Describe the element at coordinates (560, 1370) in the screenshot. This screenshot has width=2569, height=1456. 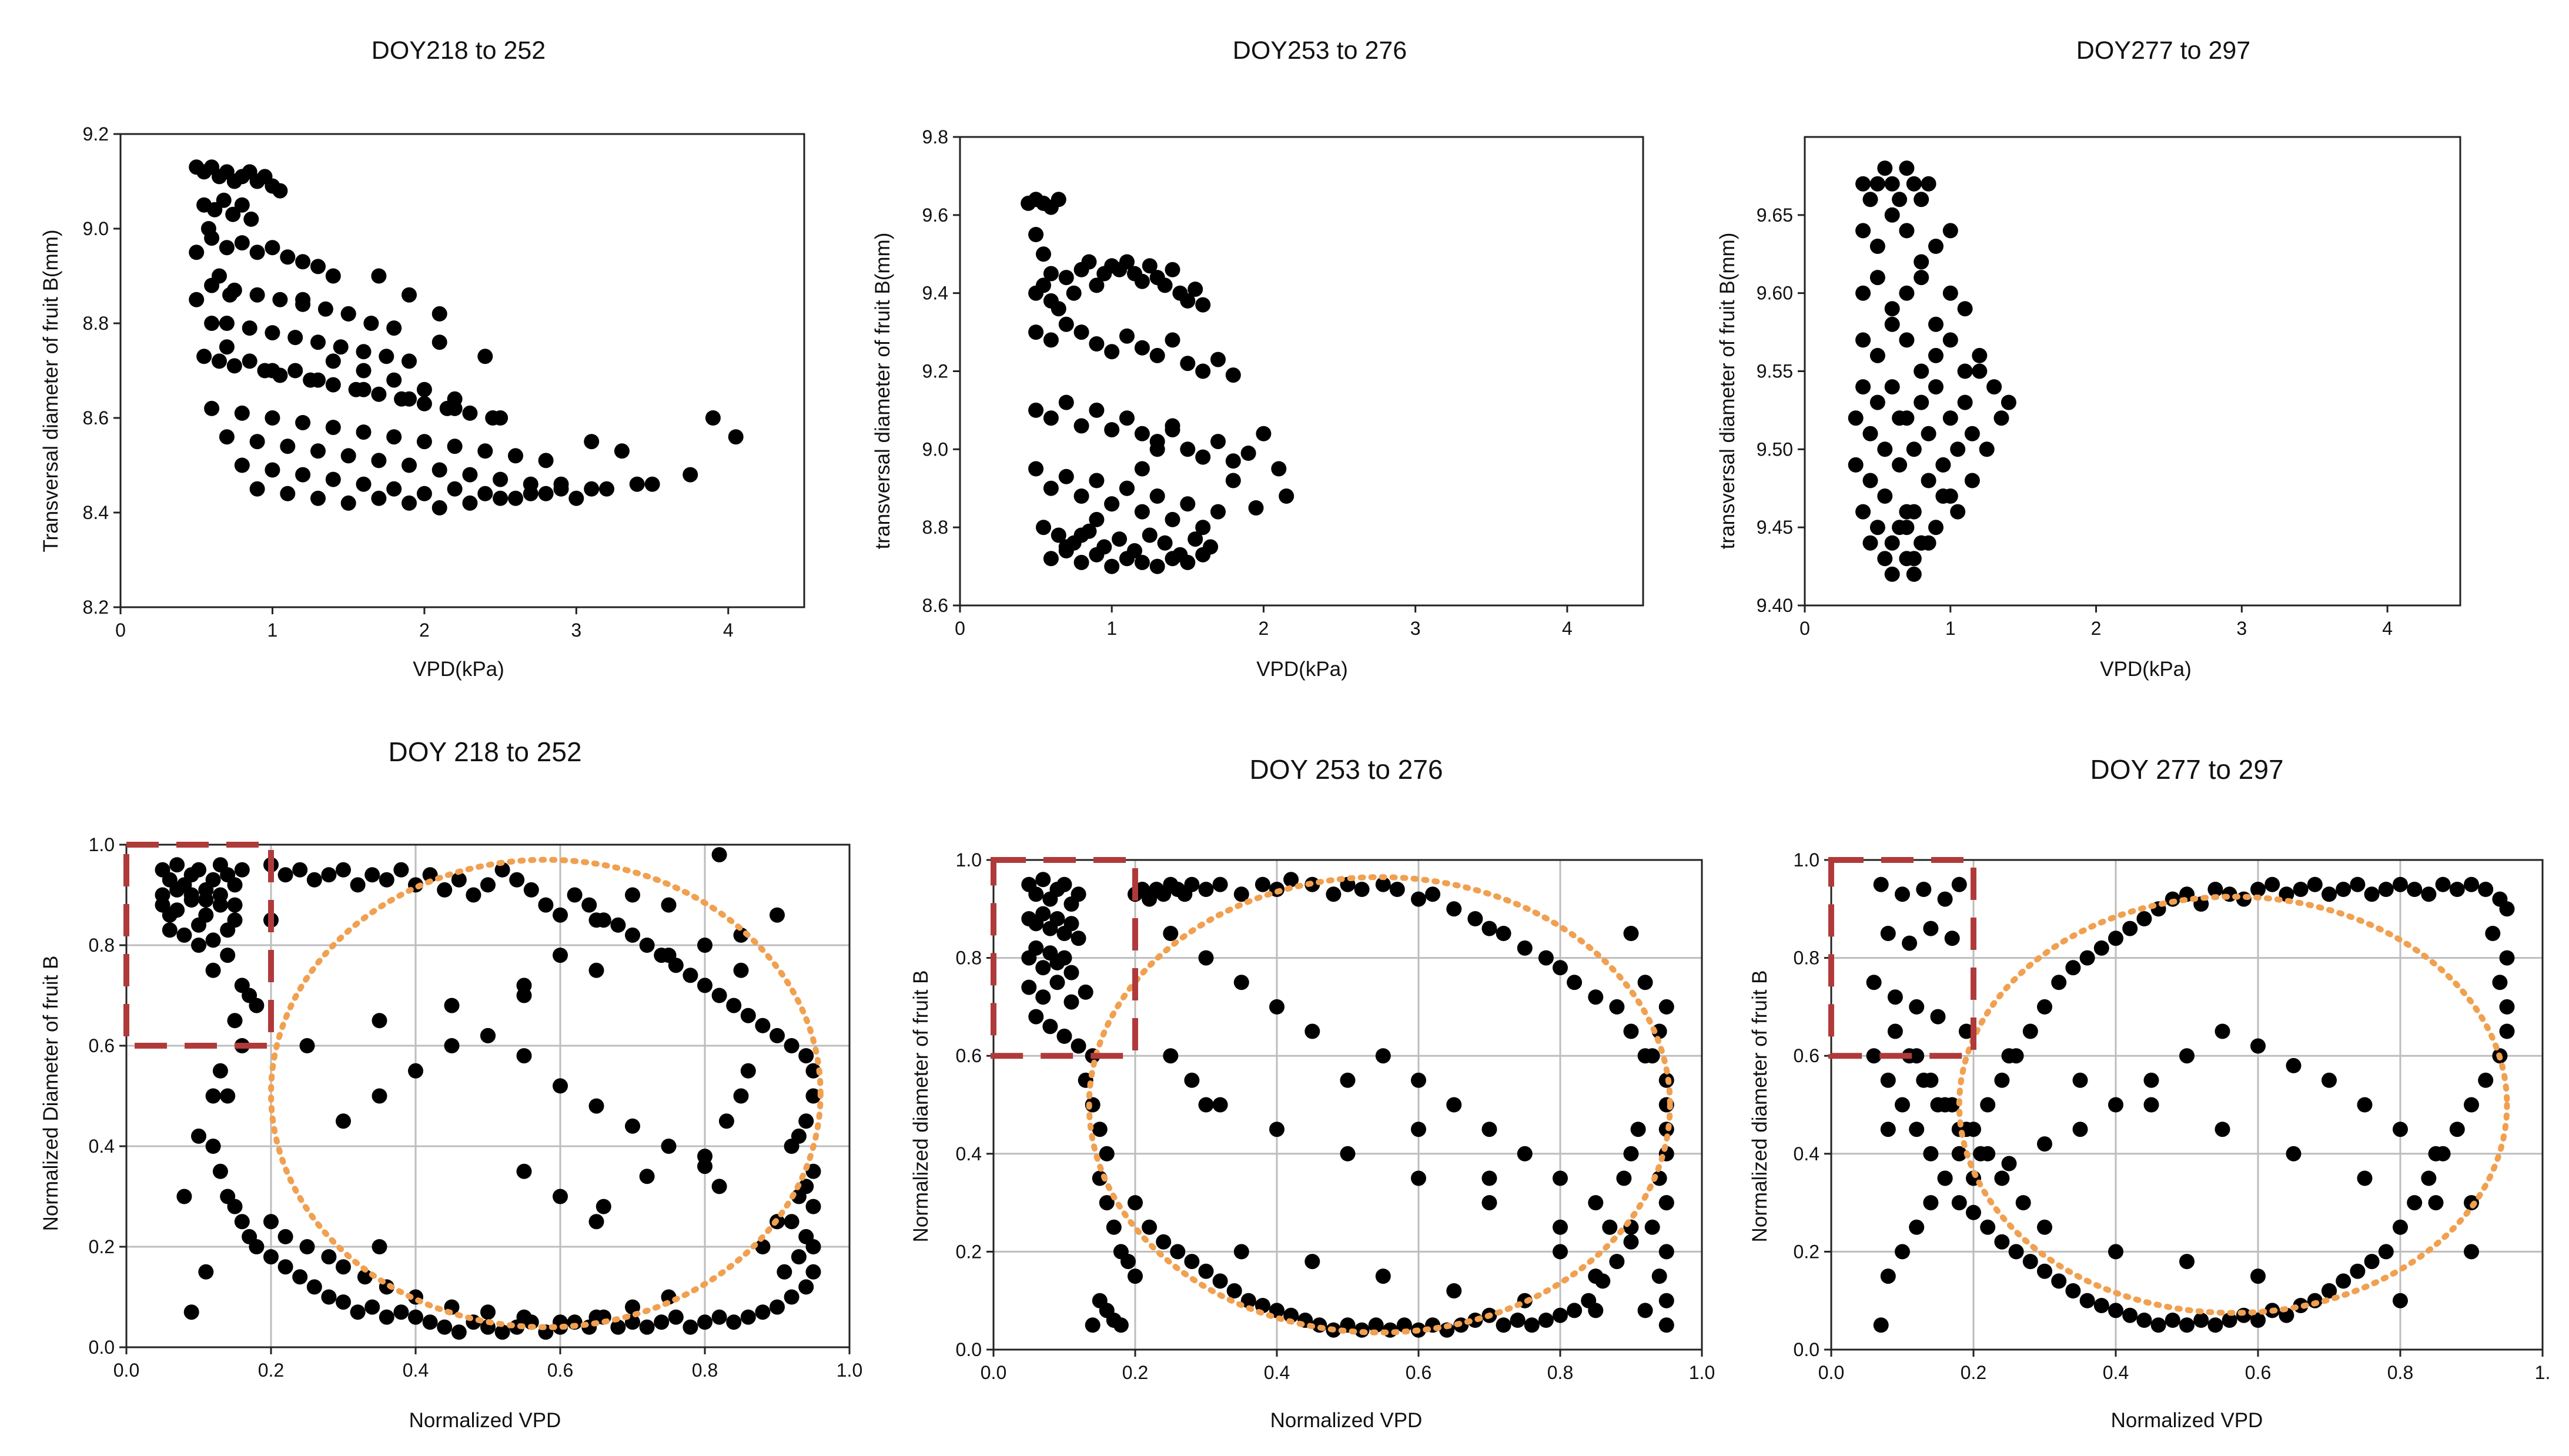
I see `x-tick-label: 0.6` at that location.